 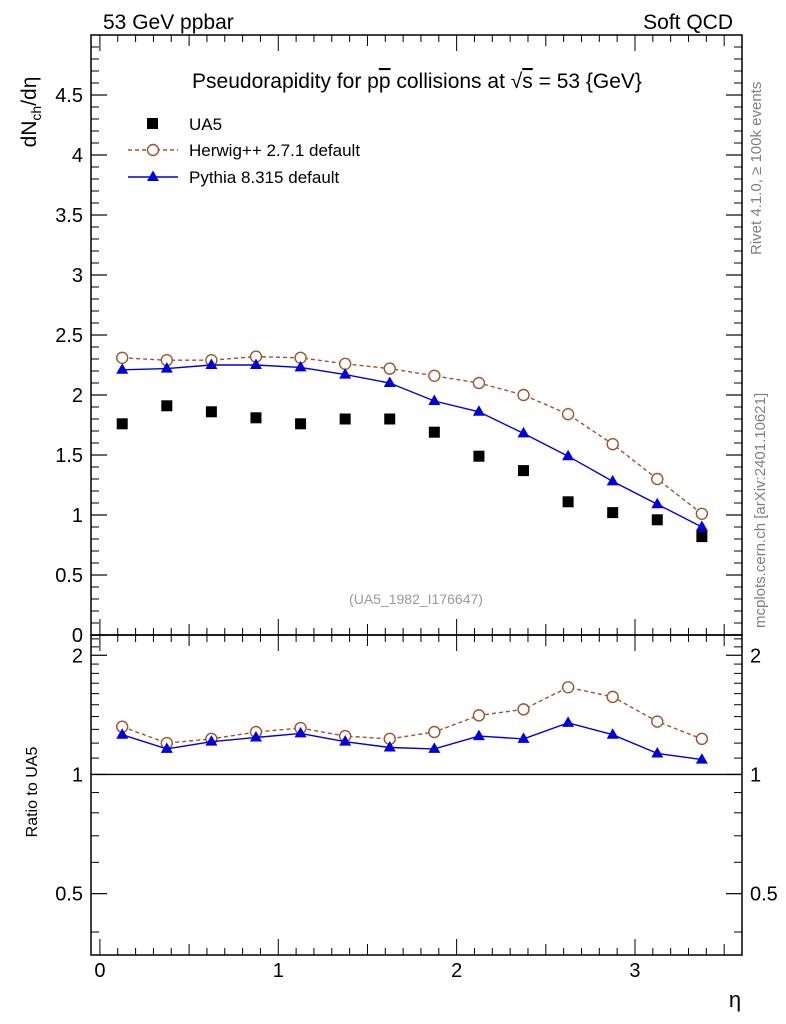 I want to click on main-ytick-label: 3, so click(x=77, y=276).